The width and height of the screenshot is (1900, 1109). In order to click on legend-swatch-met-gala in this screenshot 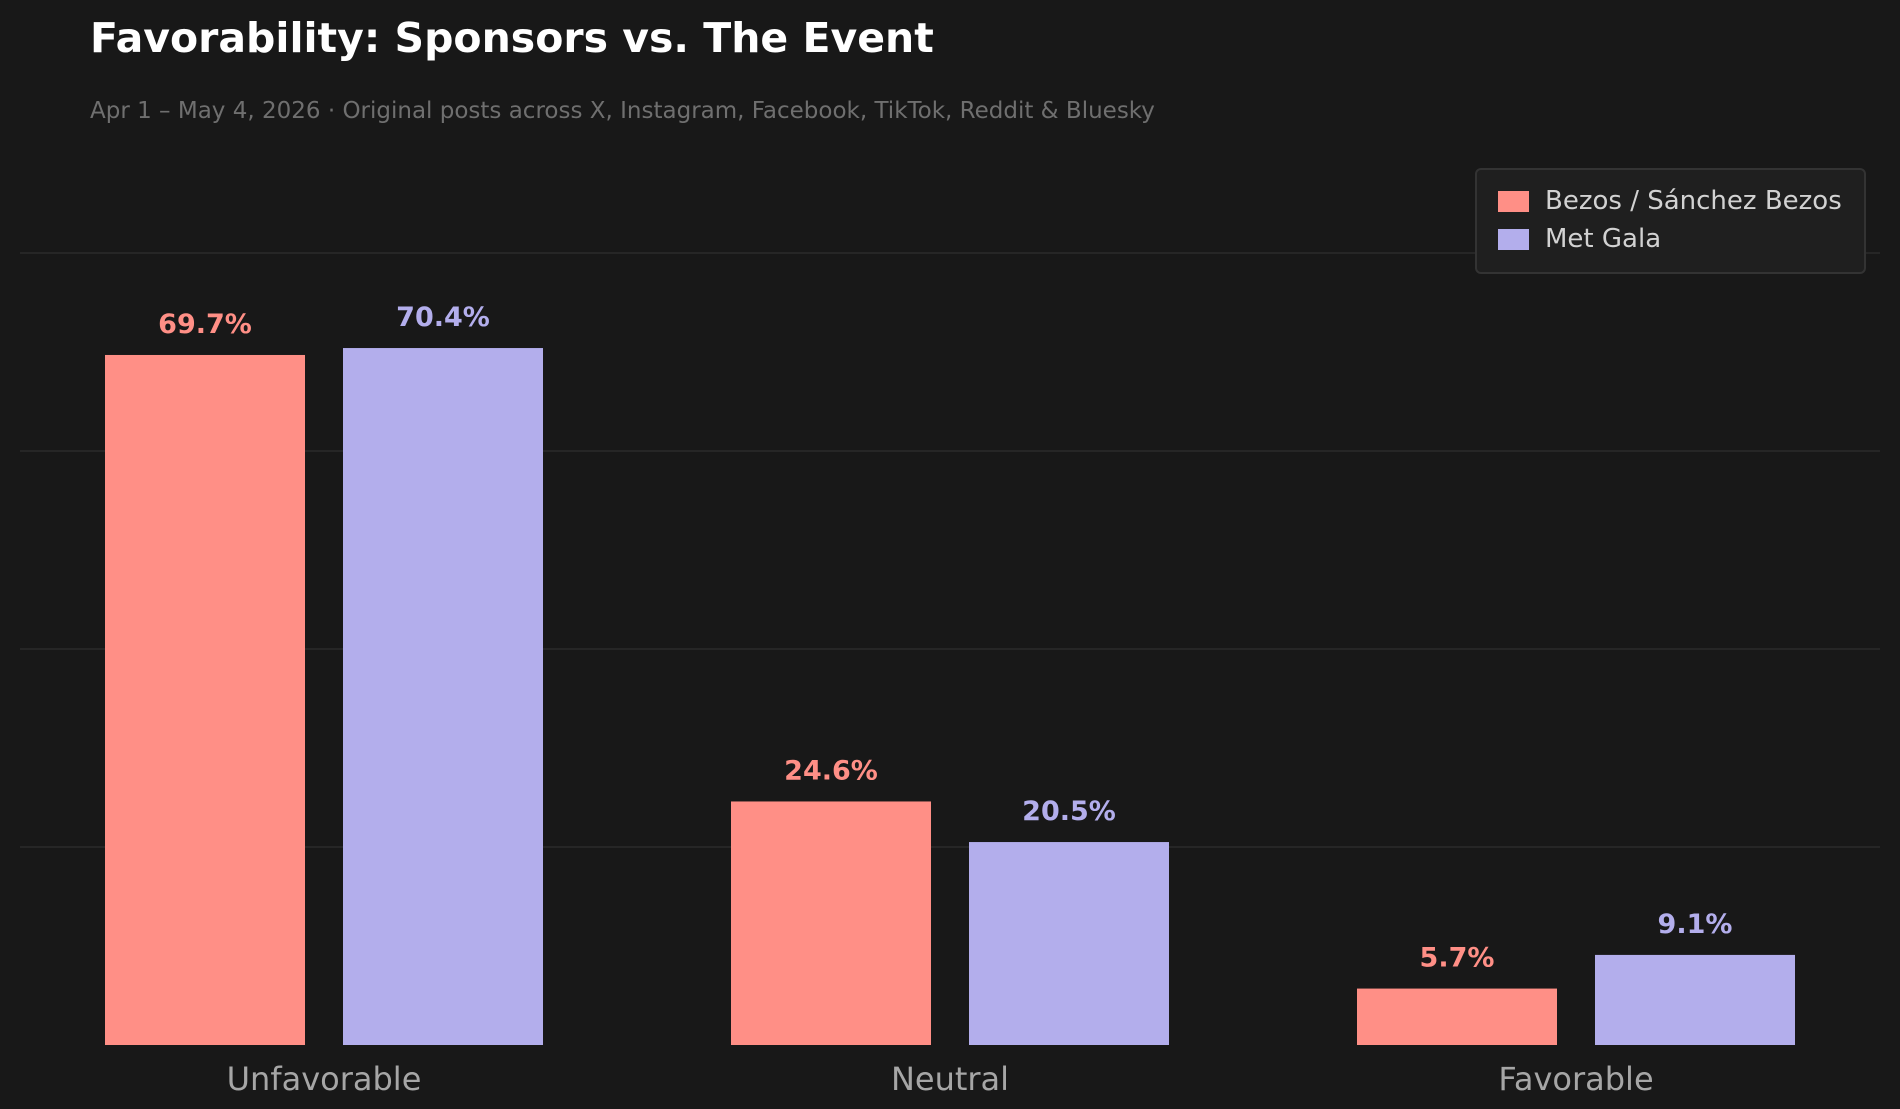, I will do `click(1513, 239)`.